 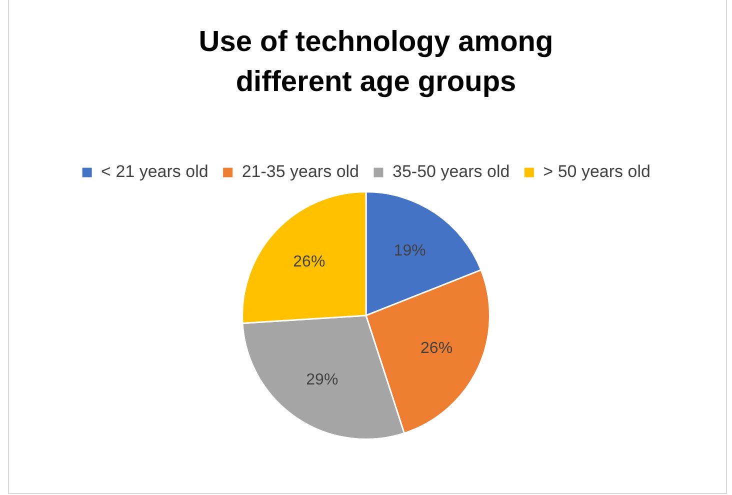 What do you see at coordinates (322, 379) in the screenshot?
I see `data-label: 29%` at bounding box center [322, 379].